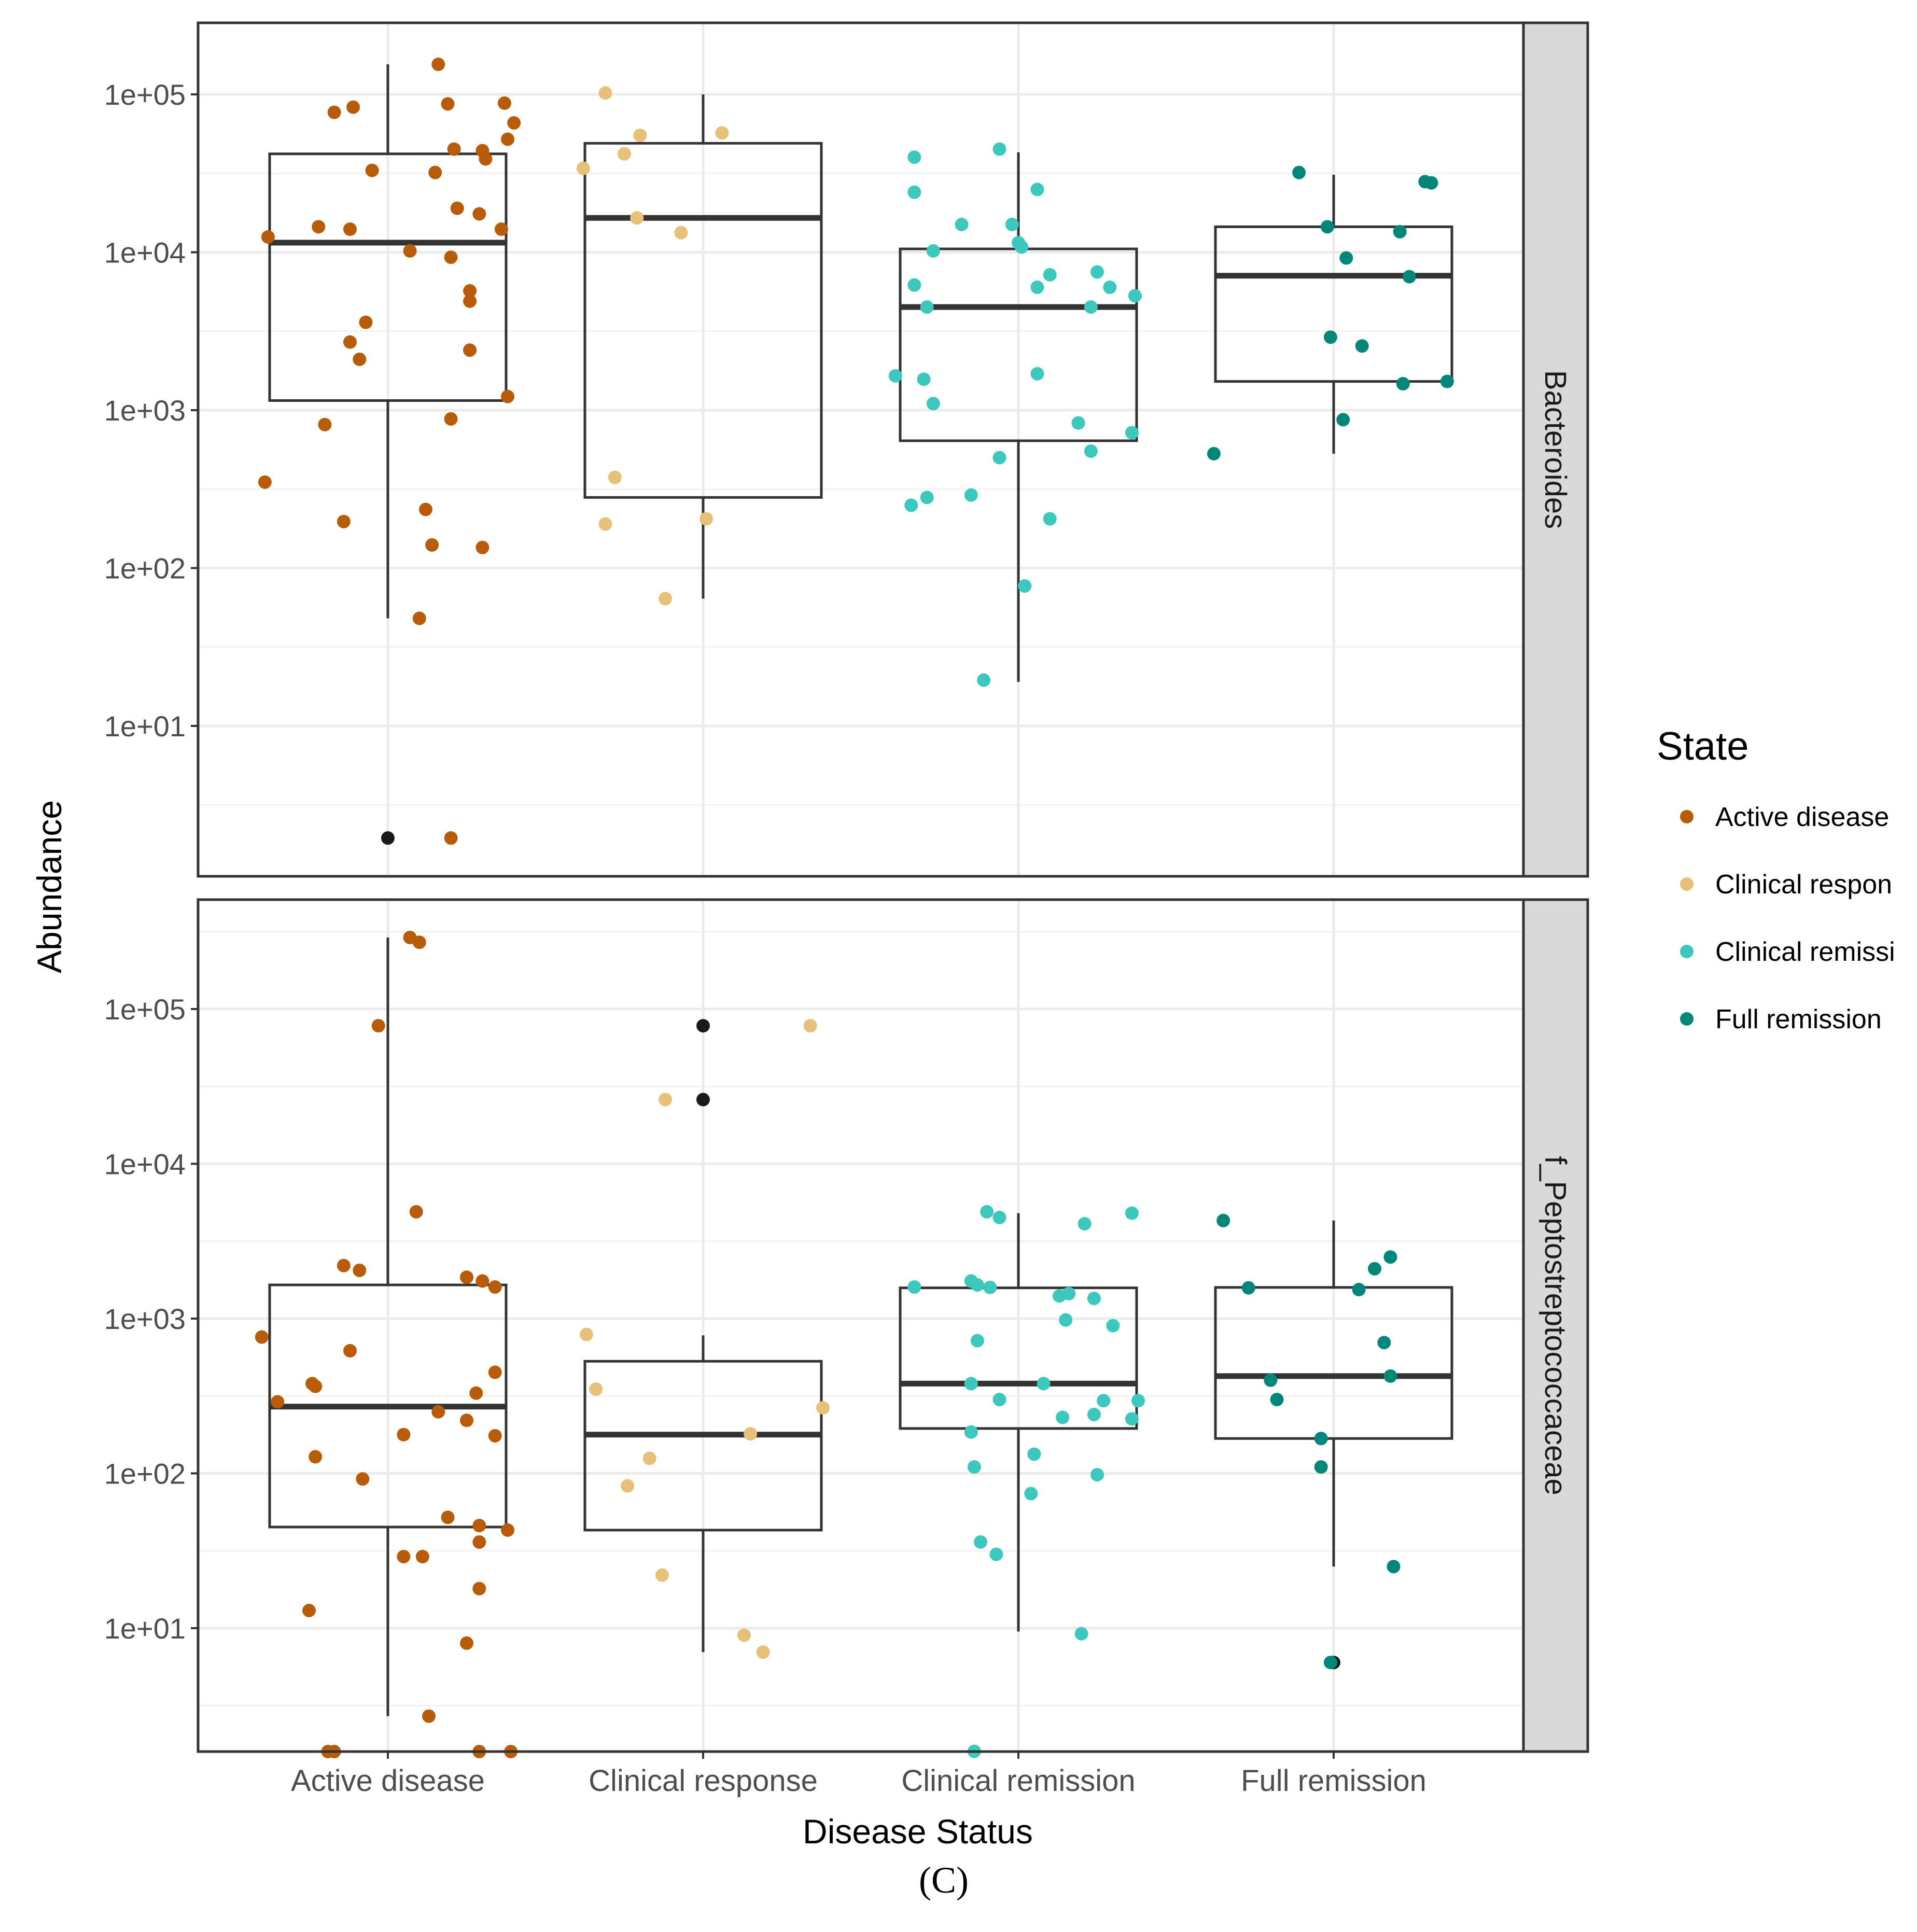  What do you see at coordinates (1805, 952) in the screenshot?
I see `legend-label: Clinical remissi` at bounding box center [1805, 952].